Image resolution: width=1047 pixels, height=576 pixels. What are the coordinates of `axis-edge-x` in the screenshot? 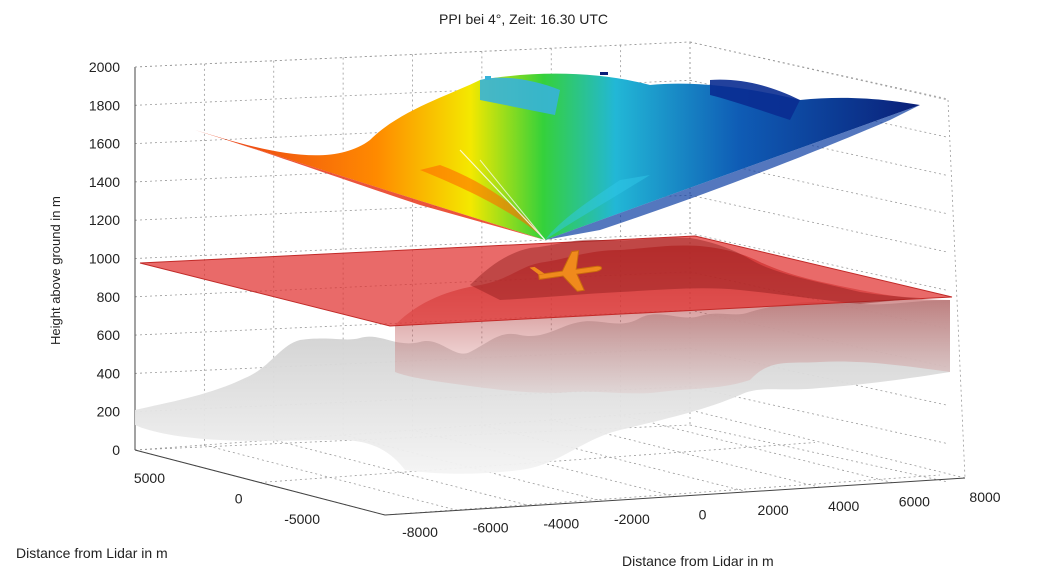 It's located at (675, 496).